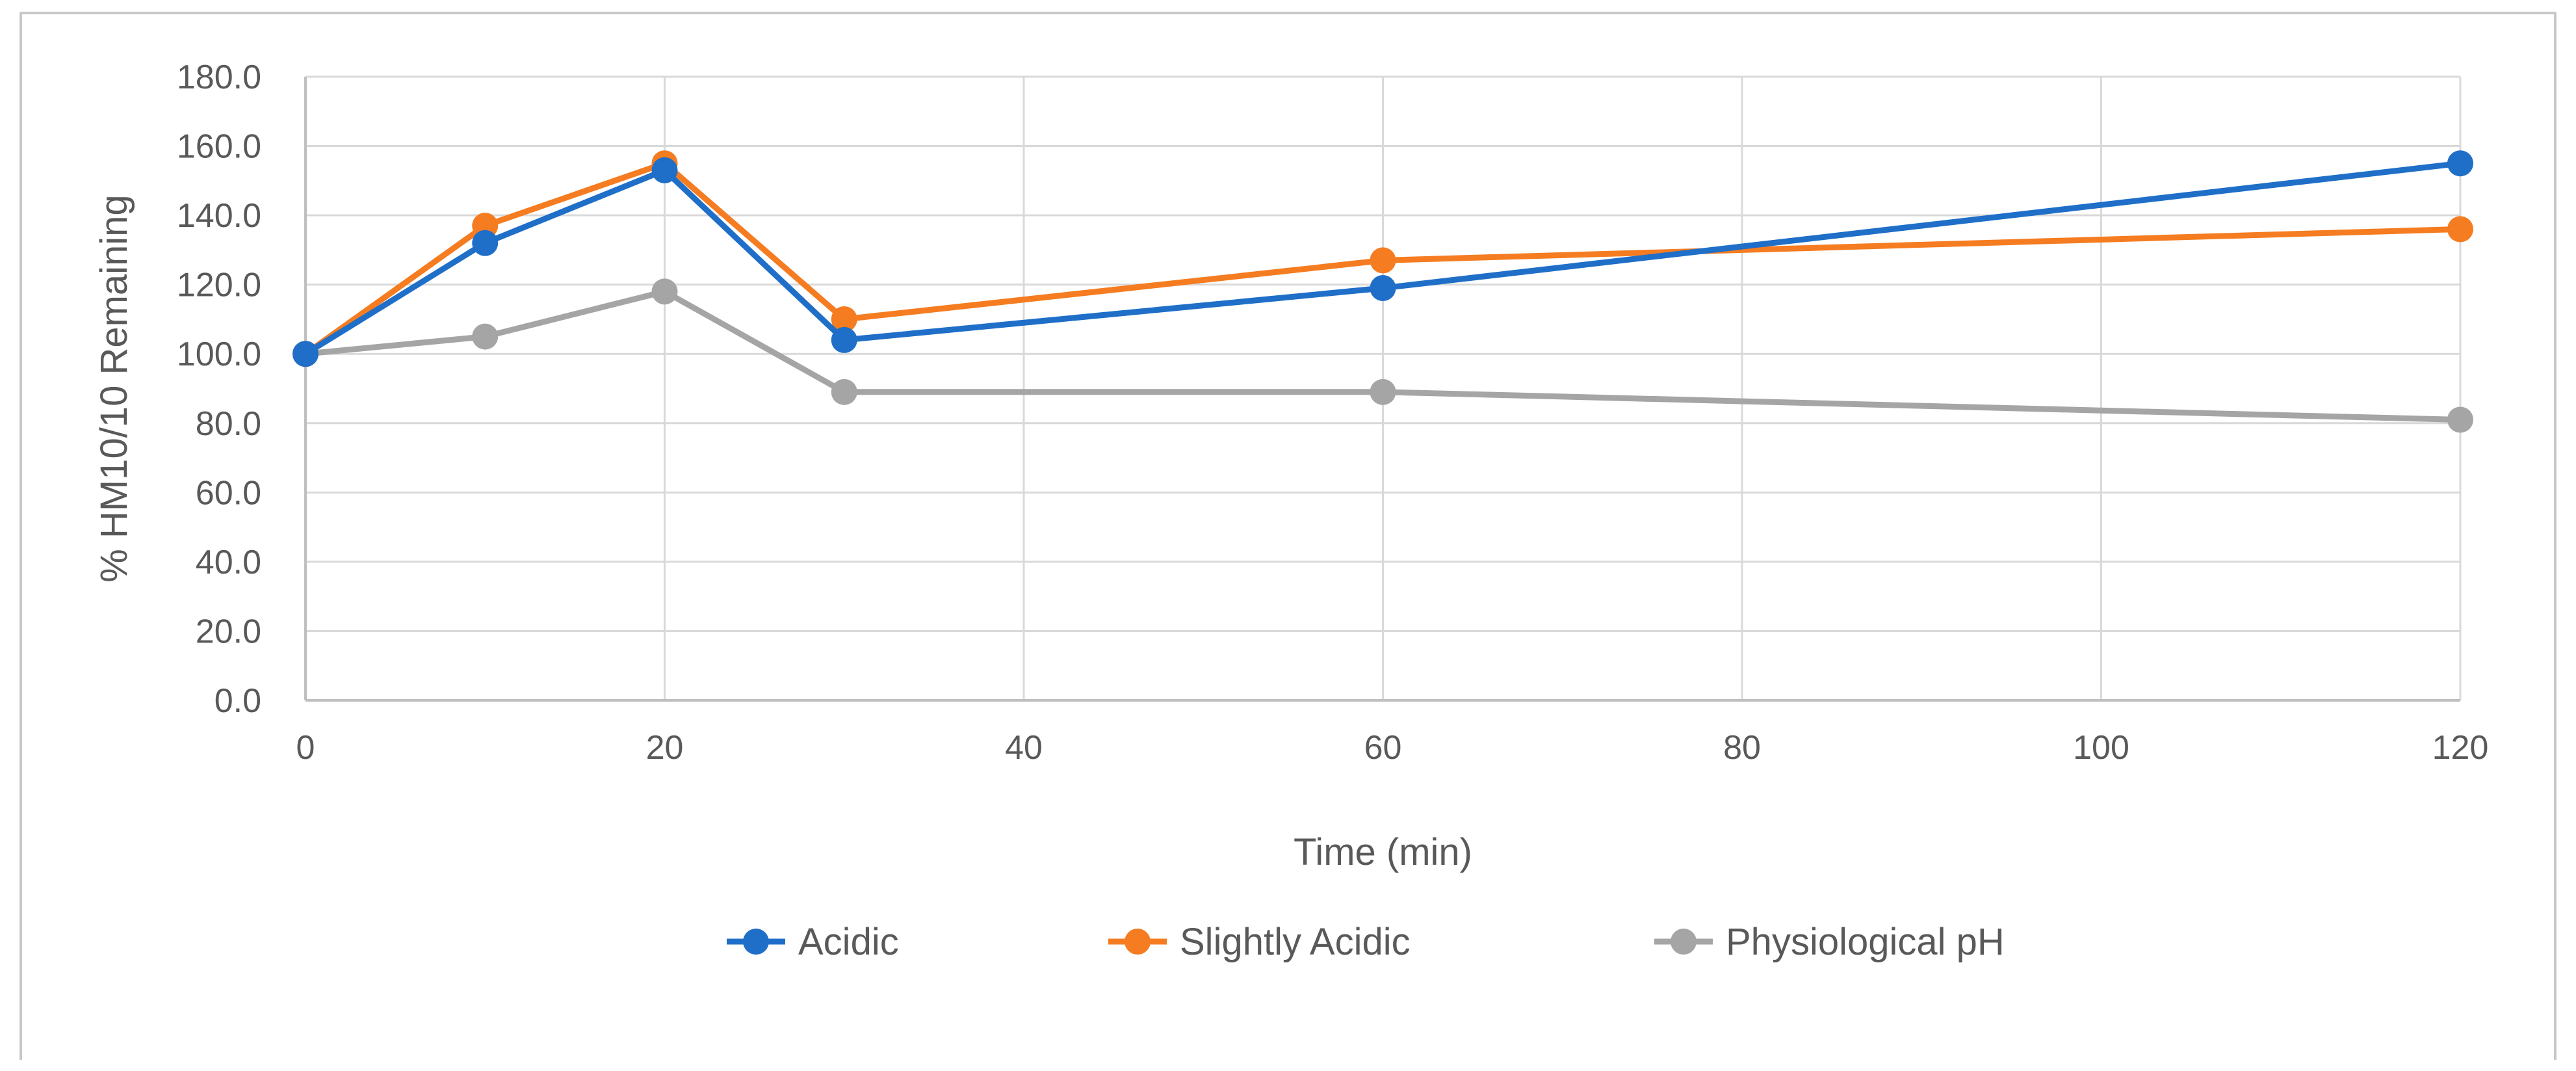 The image size is (2576, 1071). I want to click on legend-item: Slightly Acidic, so click(1259, 942).